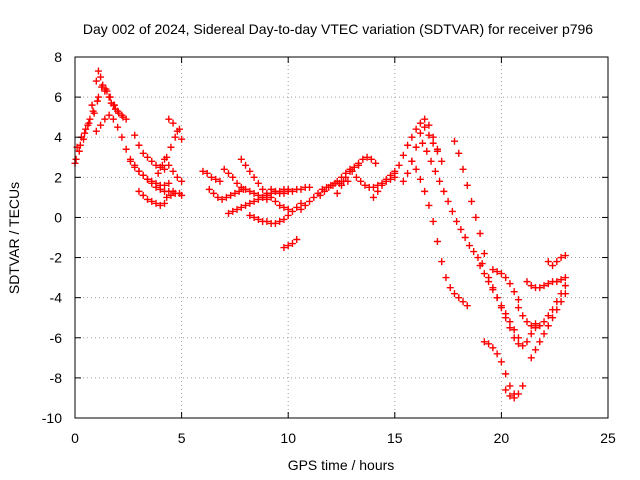 Image resolution: width=640 pixels, height=480 pixels. Describe the element at coordinates (58, 137) in the screenshot. I see `y-tick-label: 4` at that location.